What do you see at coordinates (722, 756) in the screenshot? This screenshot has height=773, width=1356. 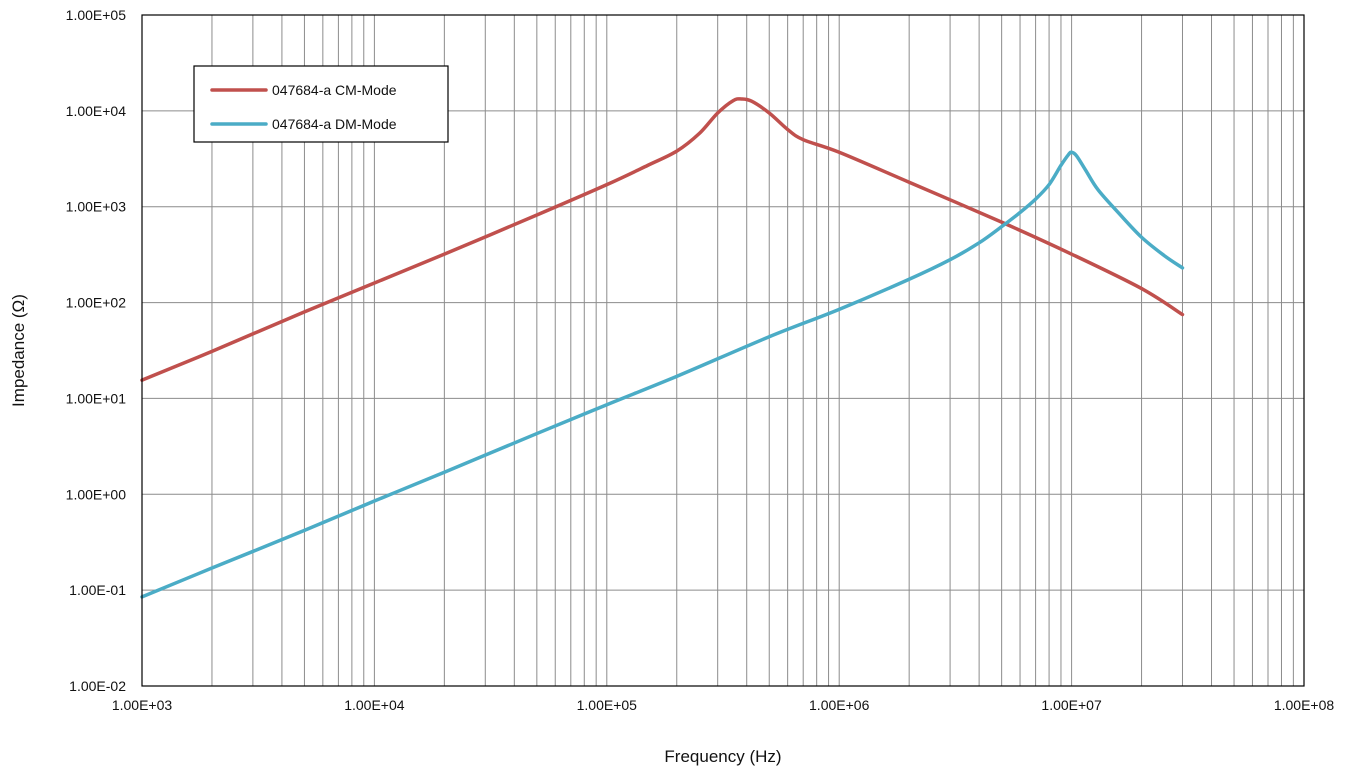 I see `x-axis-title: Frequency (Hz)` at bounding box center [722, 756].